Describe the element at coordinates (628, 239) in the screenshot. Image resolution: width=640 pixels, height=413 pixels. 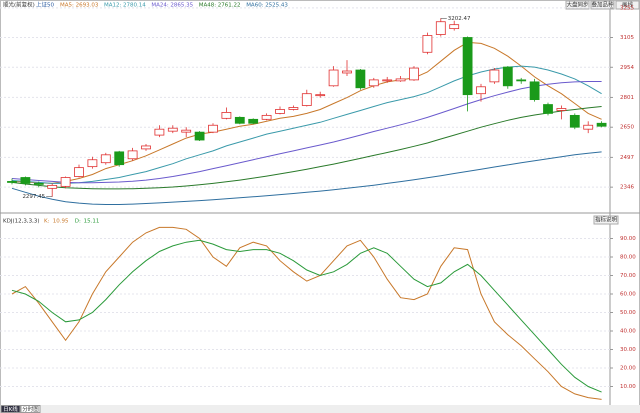
I see `y-tick-label: 90.00` at that location.